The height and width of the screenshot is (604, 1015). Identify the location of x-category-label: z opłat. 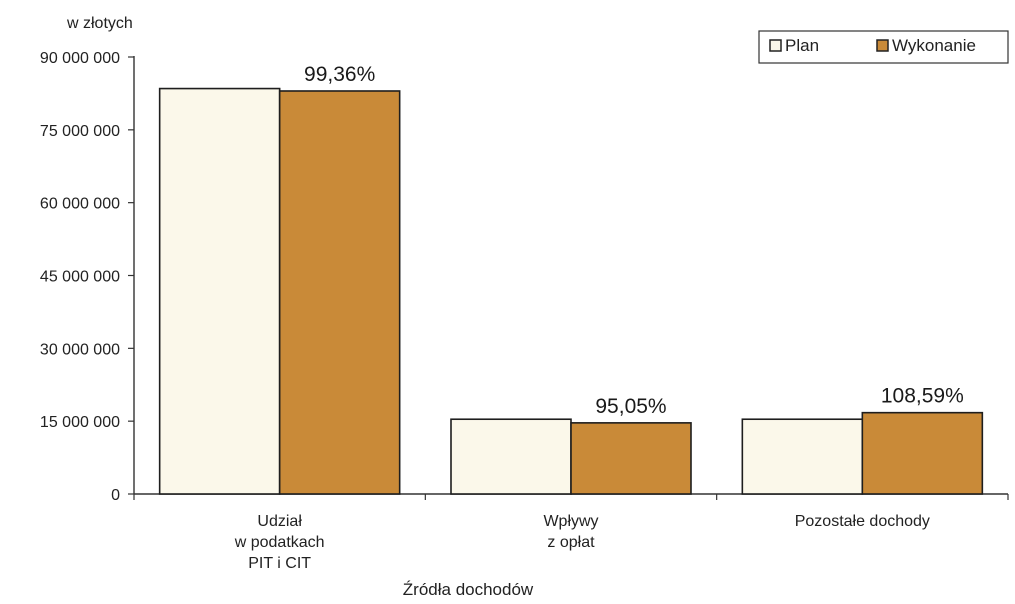
(571, 542).